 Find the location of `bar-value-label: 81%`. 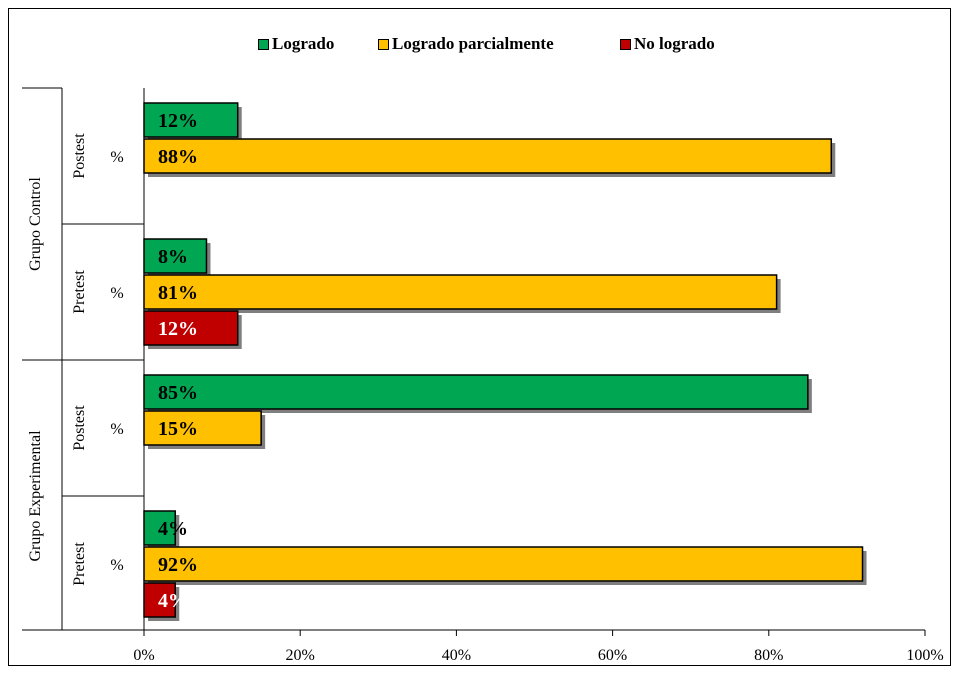

bar-value-label: 81% is located at coordinates (178, 293).